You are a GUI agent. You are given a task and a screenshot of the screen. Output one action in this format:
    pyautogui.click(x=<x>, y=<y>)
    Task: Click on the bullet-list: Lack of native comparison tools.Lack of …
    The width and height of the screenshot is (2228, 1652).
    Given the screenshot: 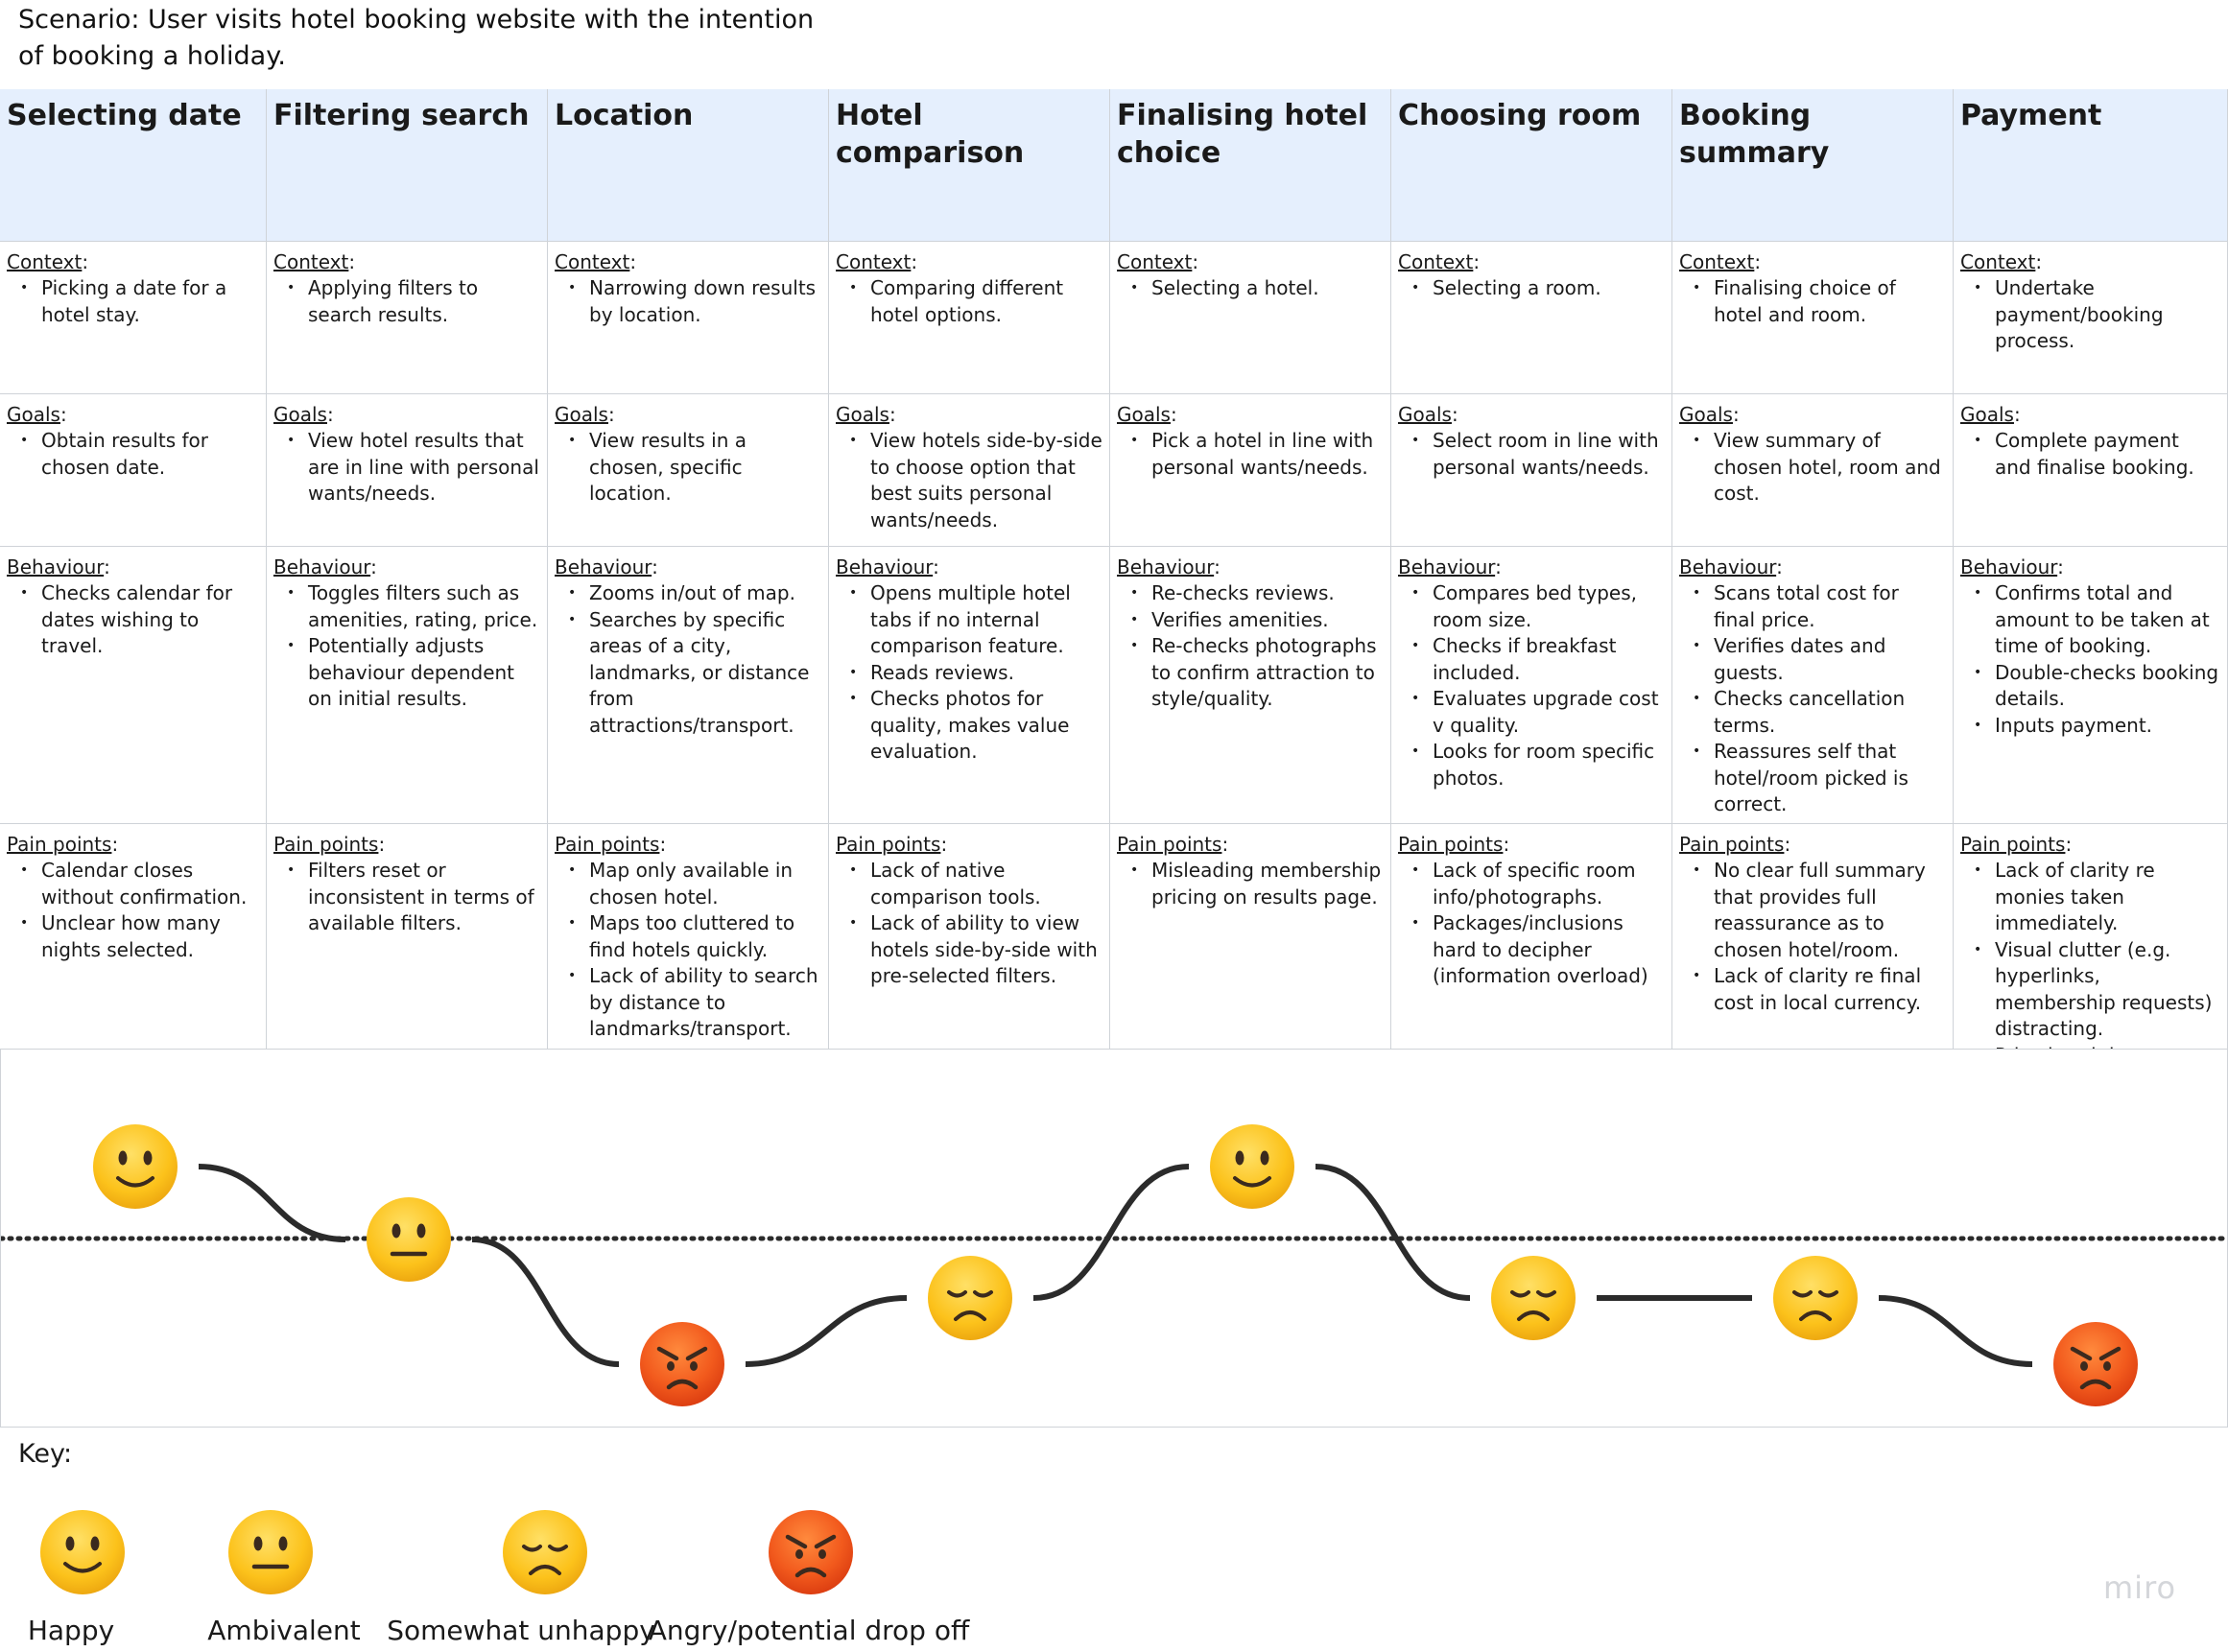 What is the action you would take?
    pyautogui.click(x=969, y=924)
    